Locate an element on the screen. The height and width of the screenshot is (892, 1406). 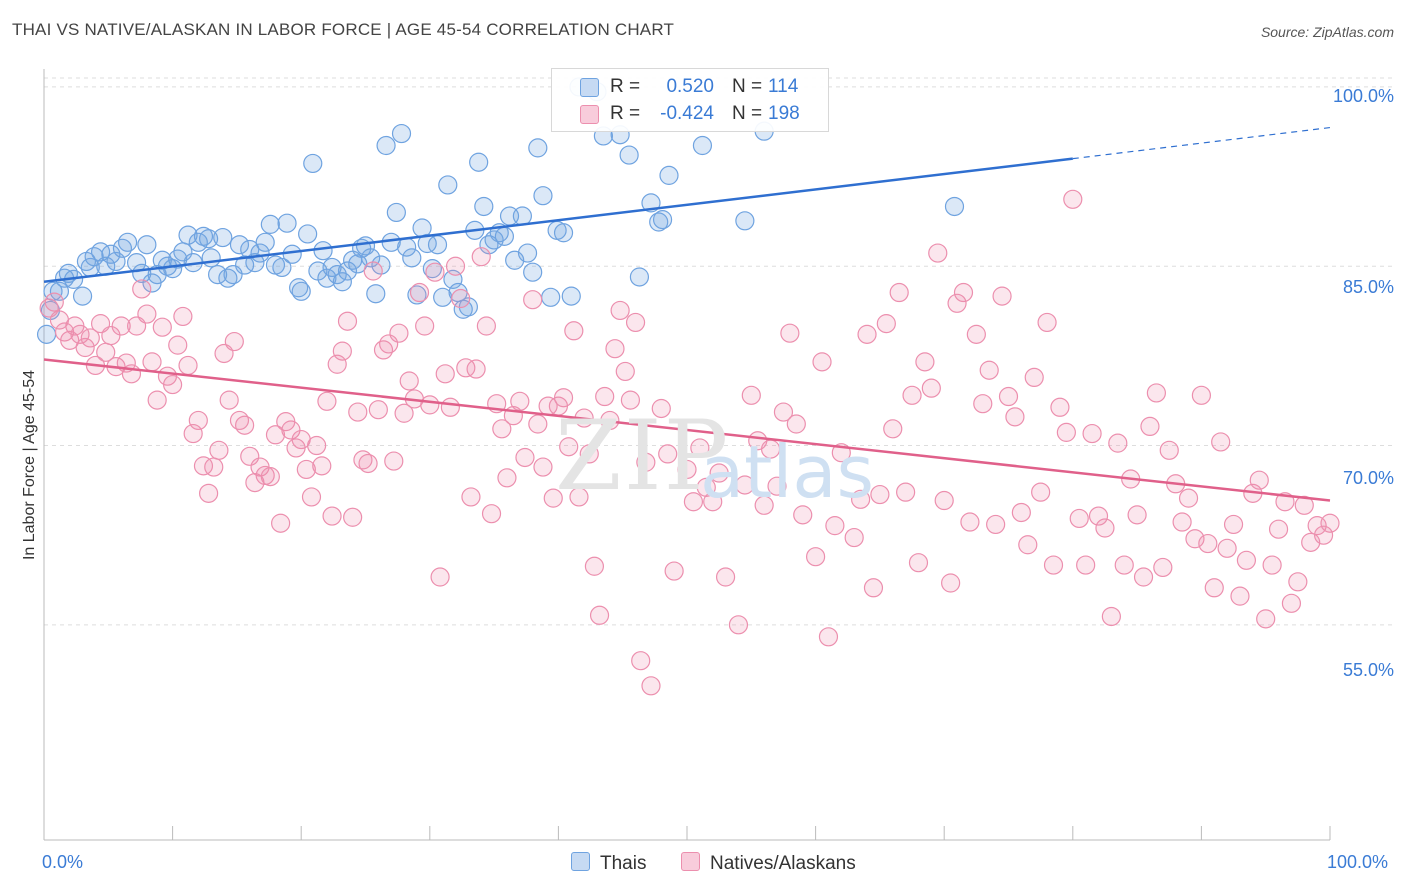
thai-trend-line is located at coordinates (558, 220).